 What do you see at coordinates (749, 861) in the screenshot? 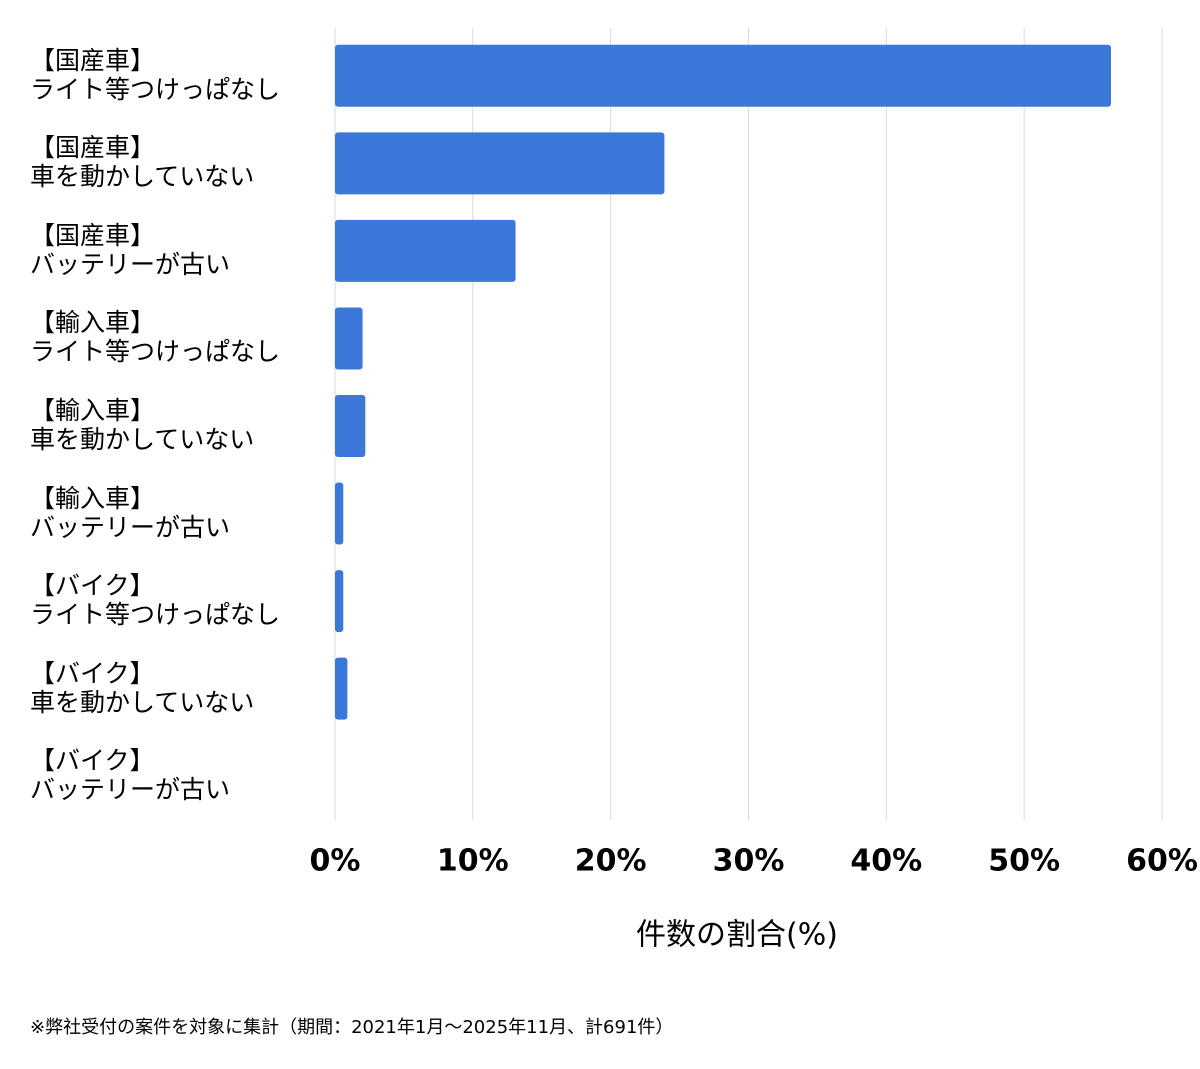
I see `x-tick-label: 30%` at bounding box center [749, 861].